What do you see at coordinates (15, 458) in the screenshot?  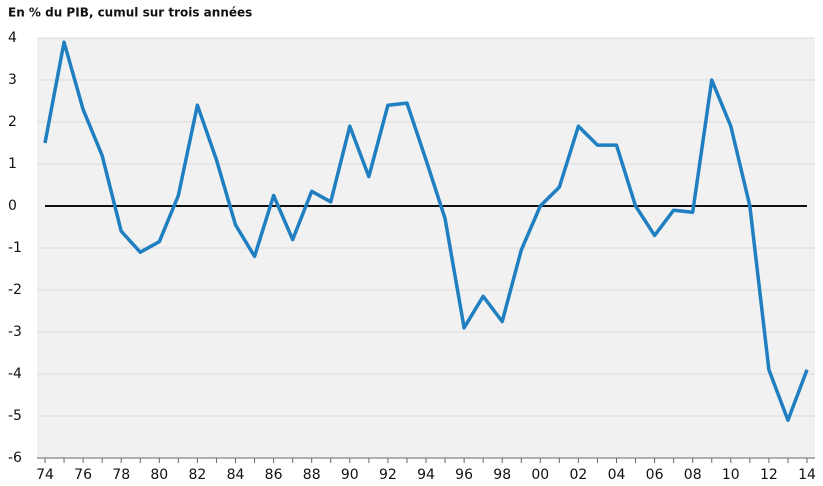 I see `y-tick-label: -6` at bounding box center [15, 458].